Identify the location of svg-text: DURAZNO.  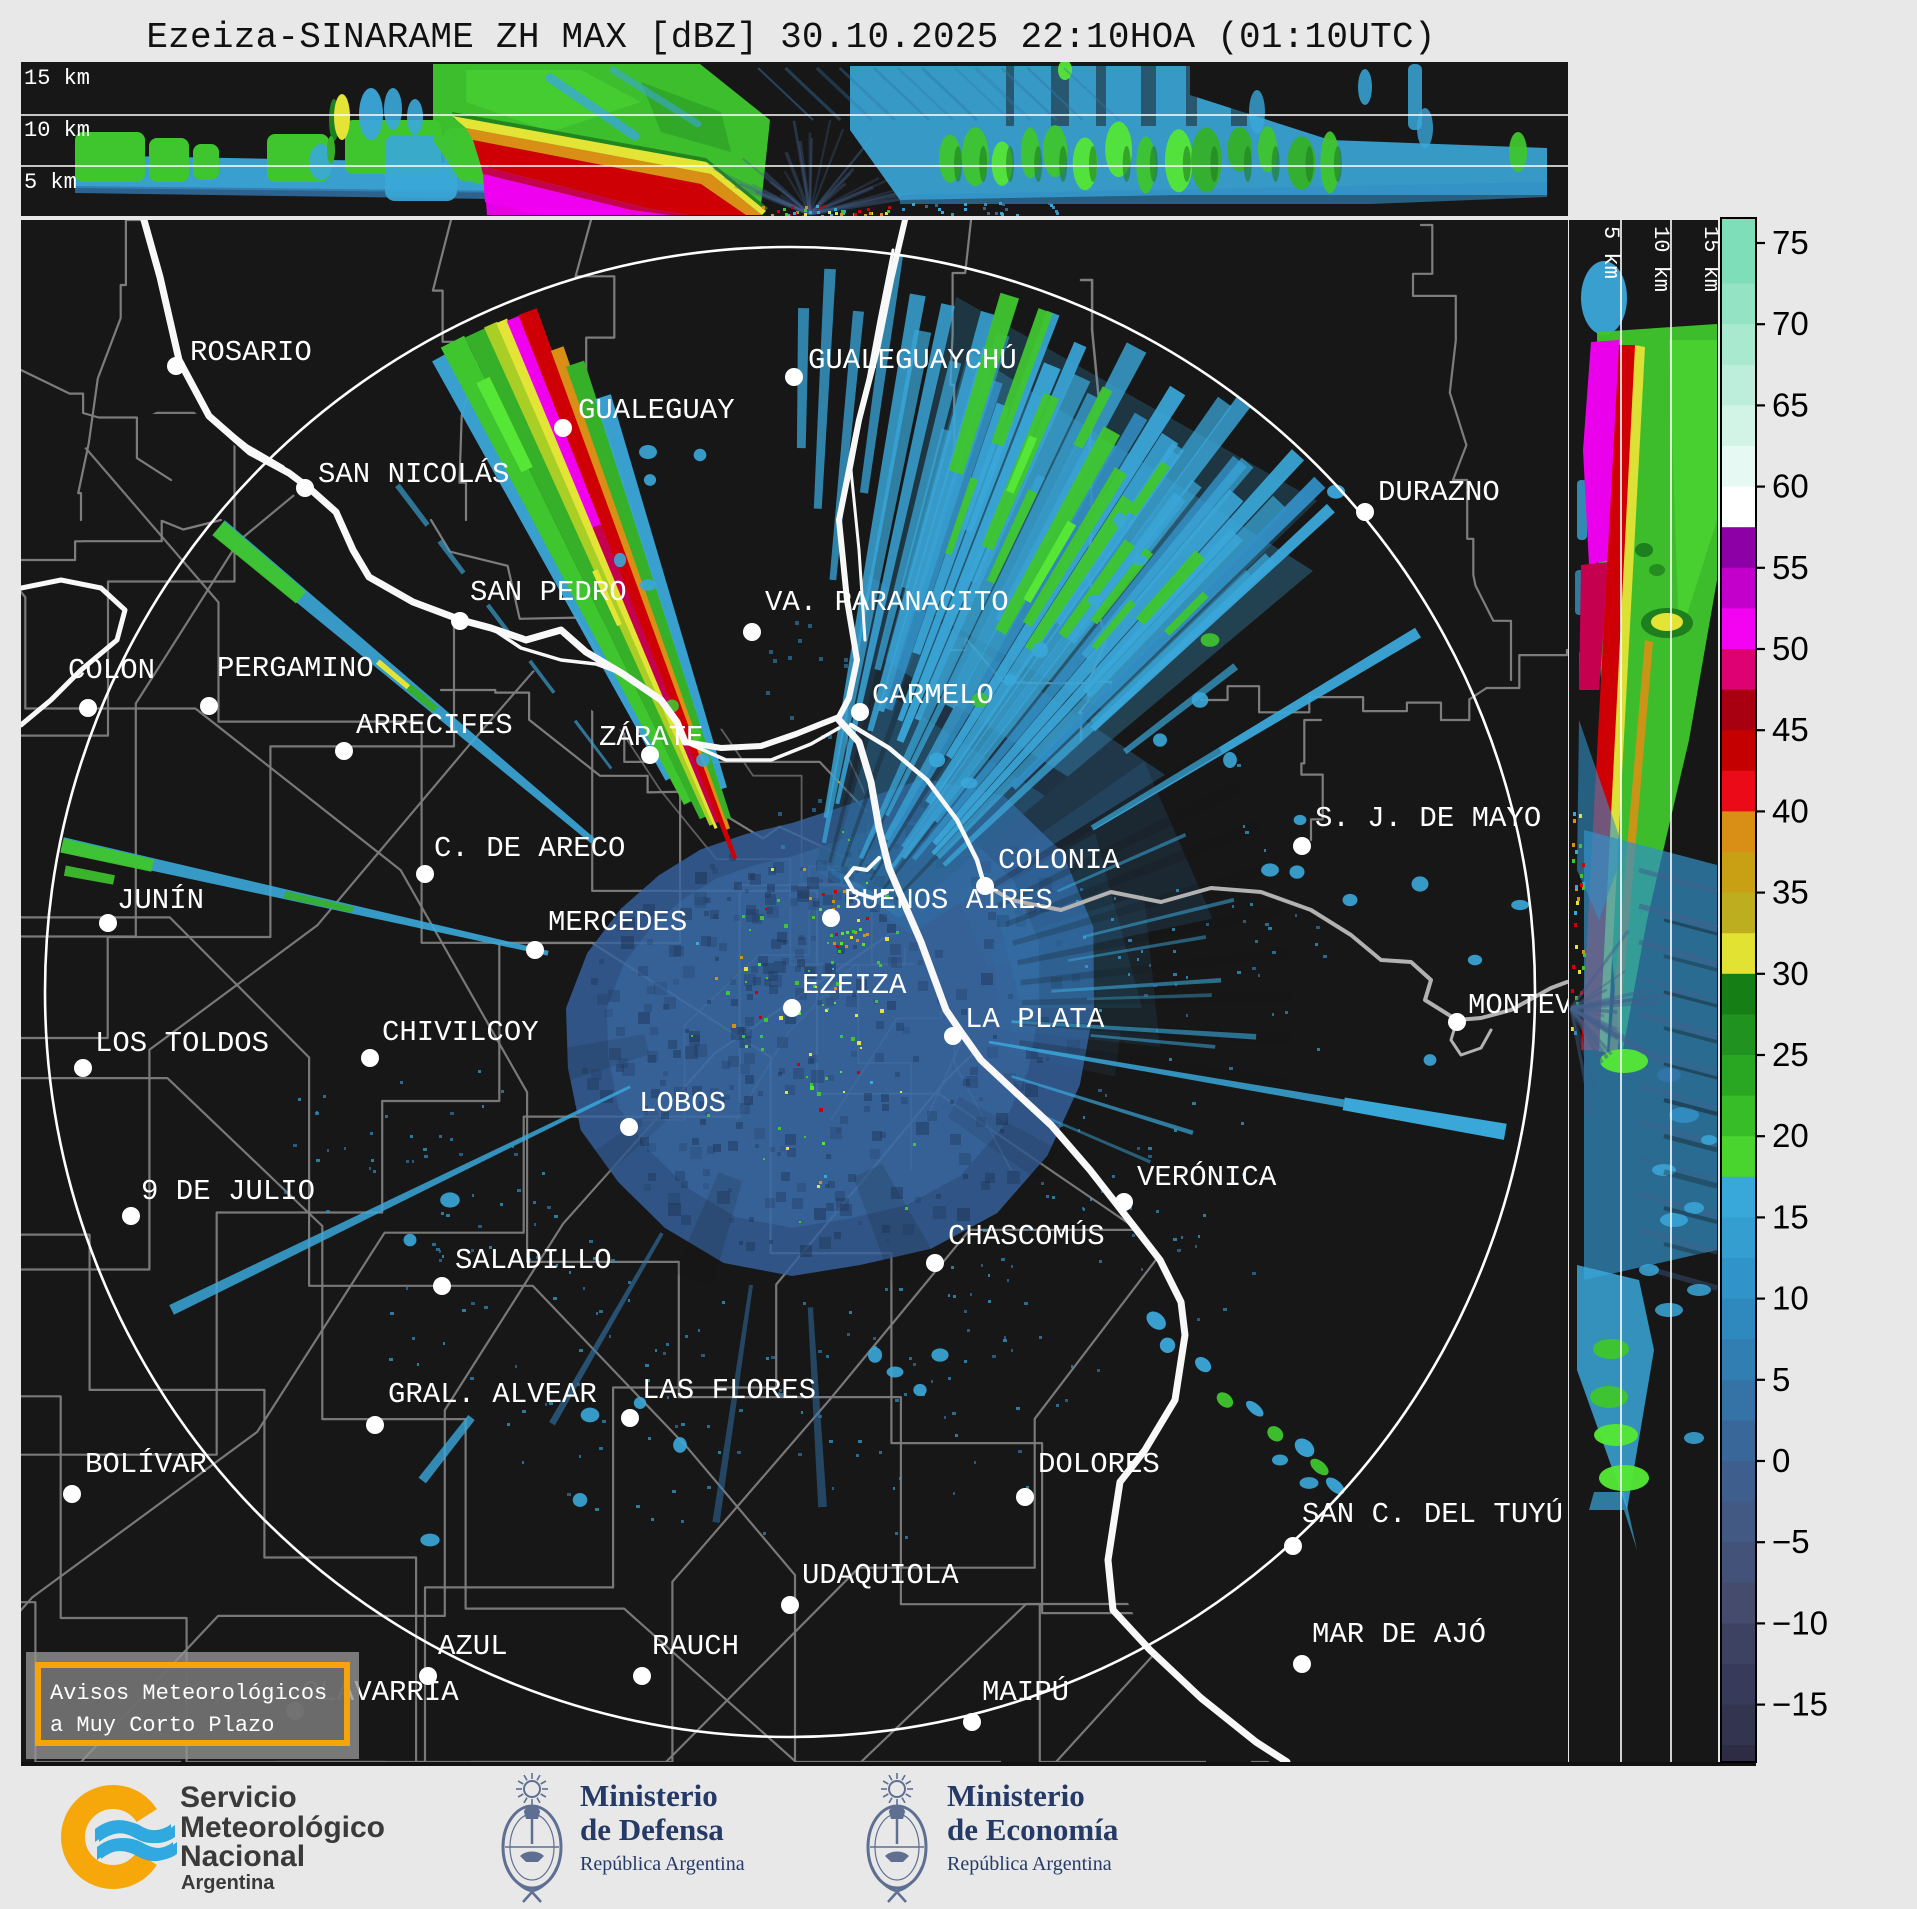
(1439, 492).